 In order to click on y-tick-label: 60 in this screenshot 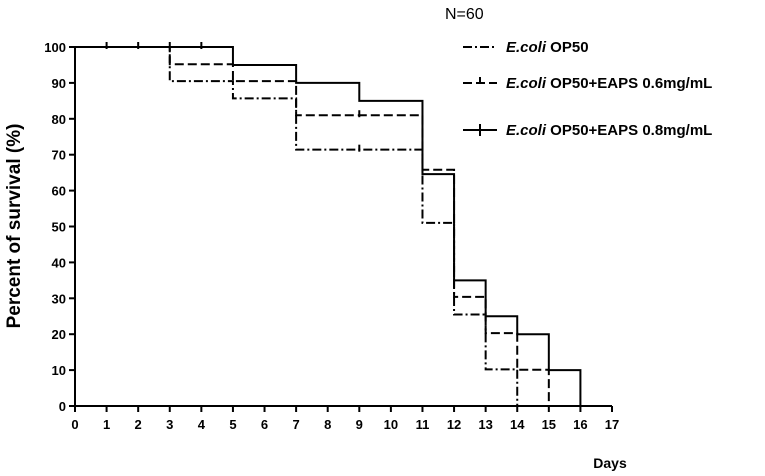, I will do `click(59, 191)`.